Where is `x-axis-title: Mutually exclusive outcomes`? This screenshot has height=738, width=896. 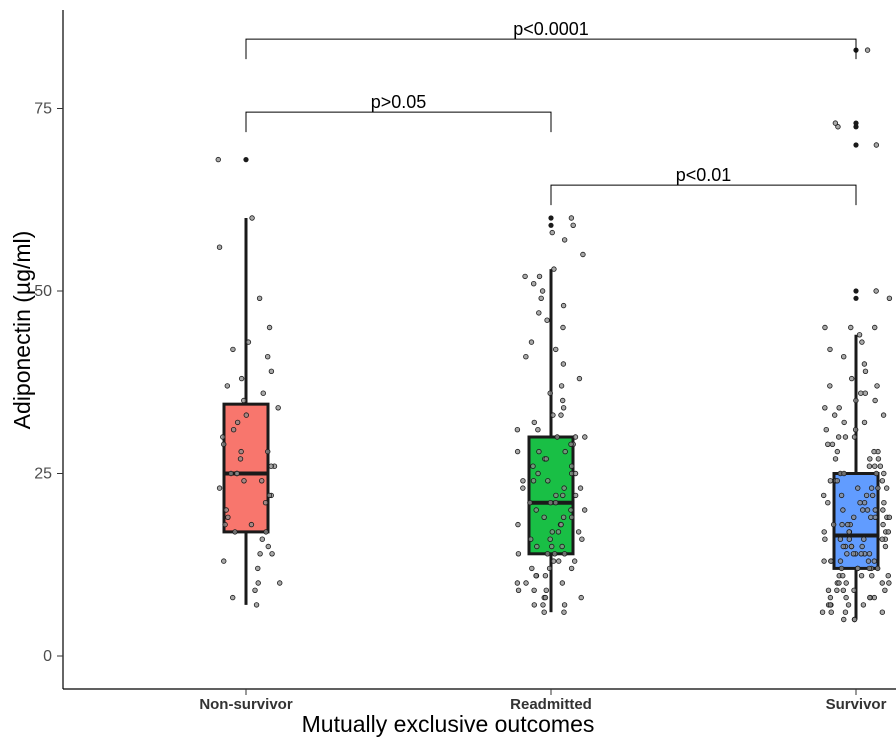
x-axis-title: Mutually exclusive outcomes is located at coordinates (448, 724).